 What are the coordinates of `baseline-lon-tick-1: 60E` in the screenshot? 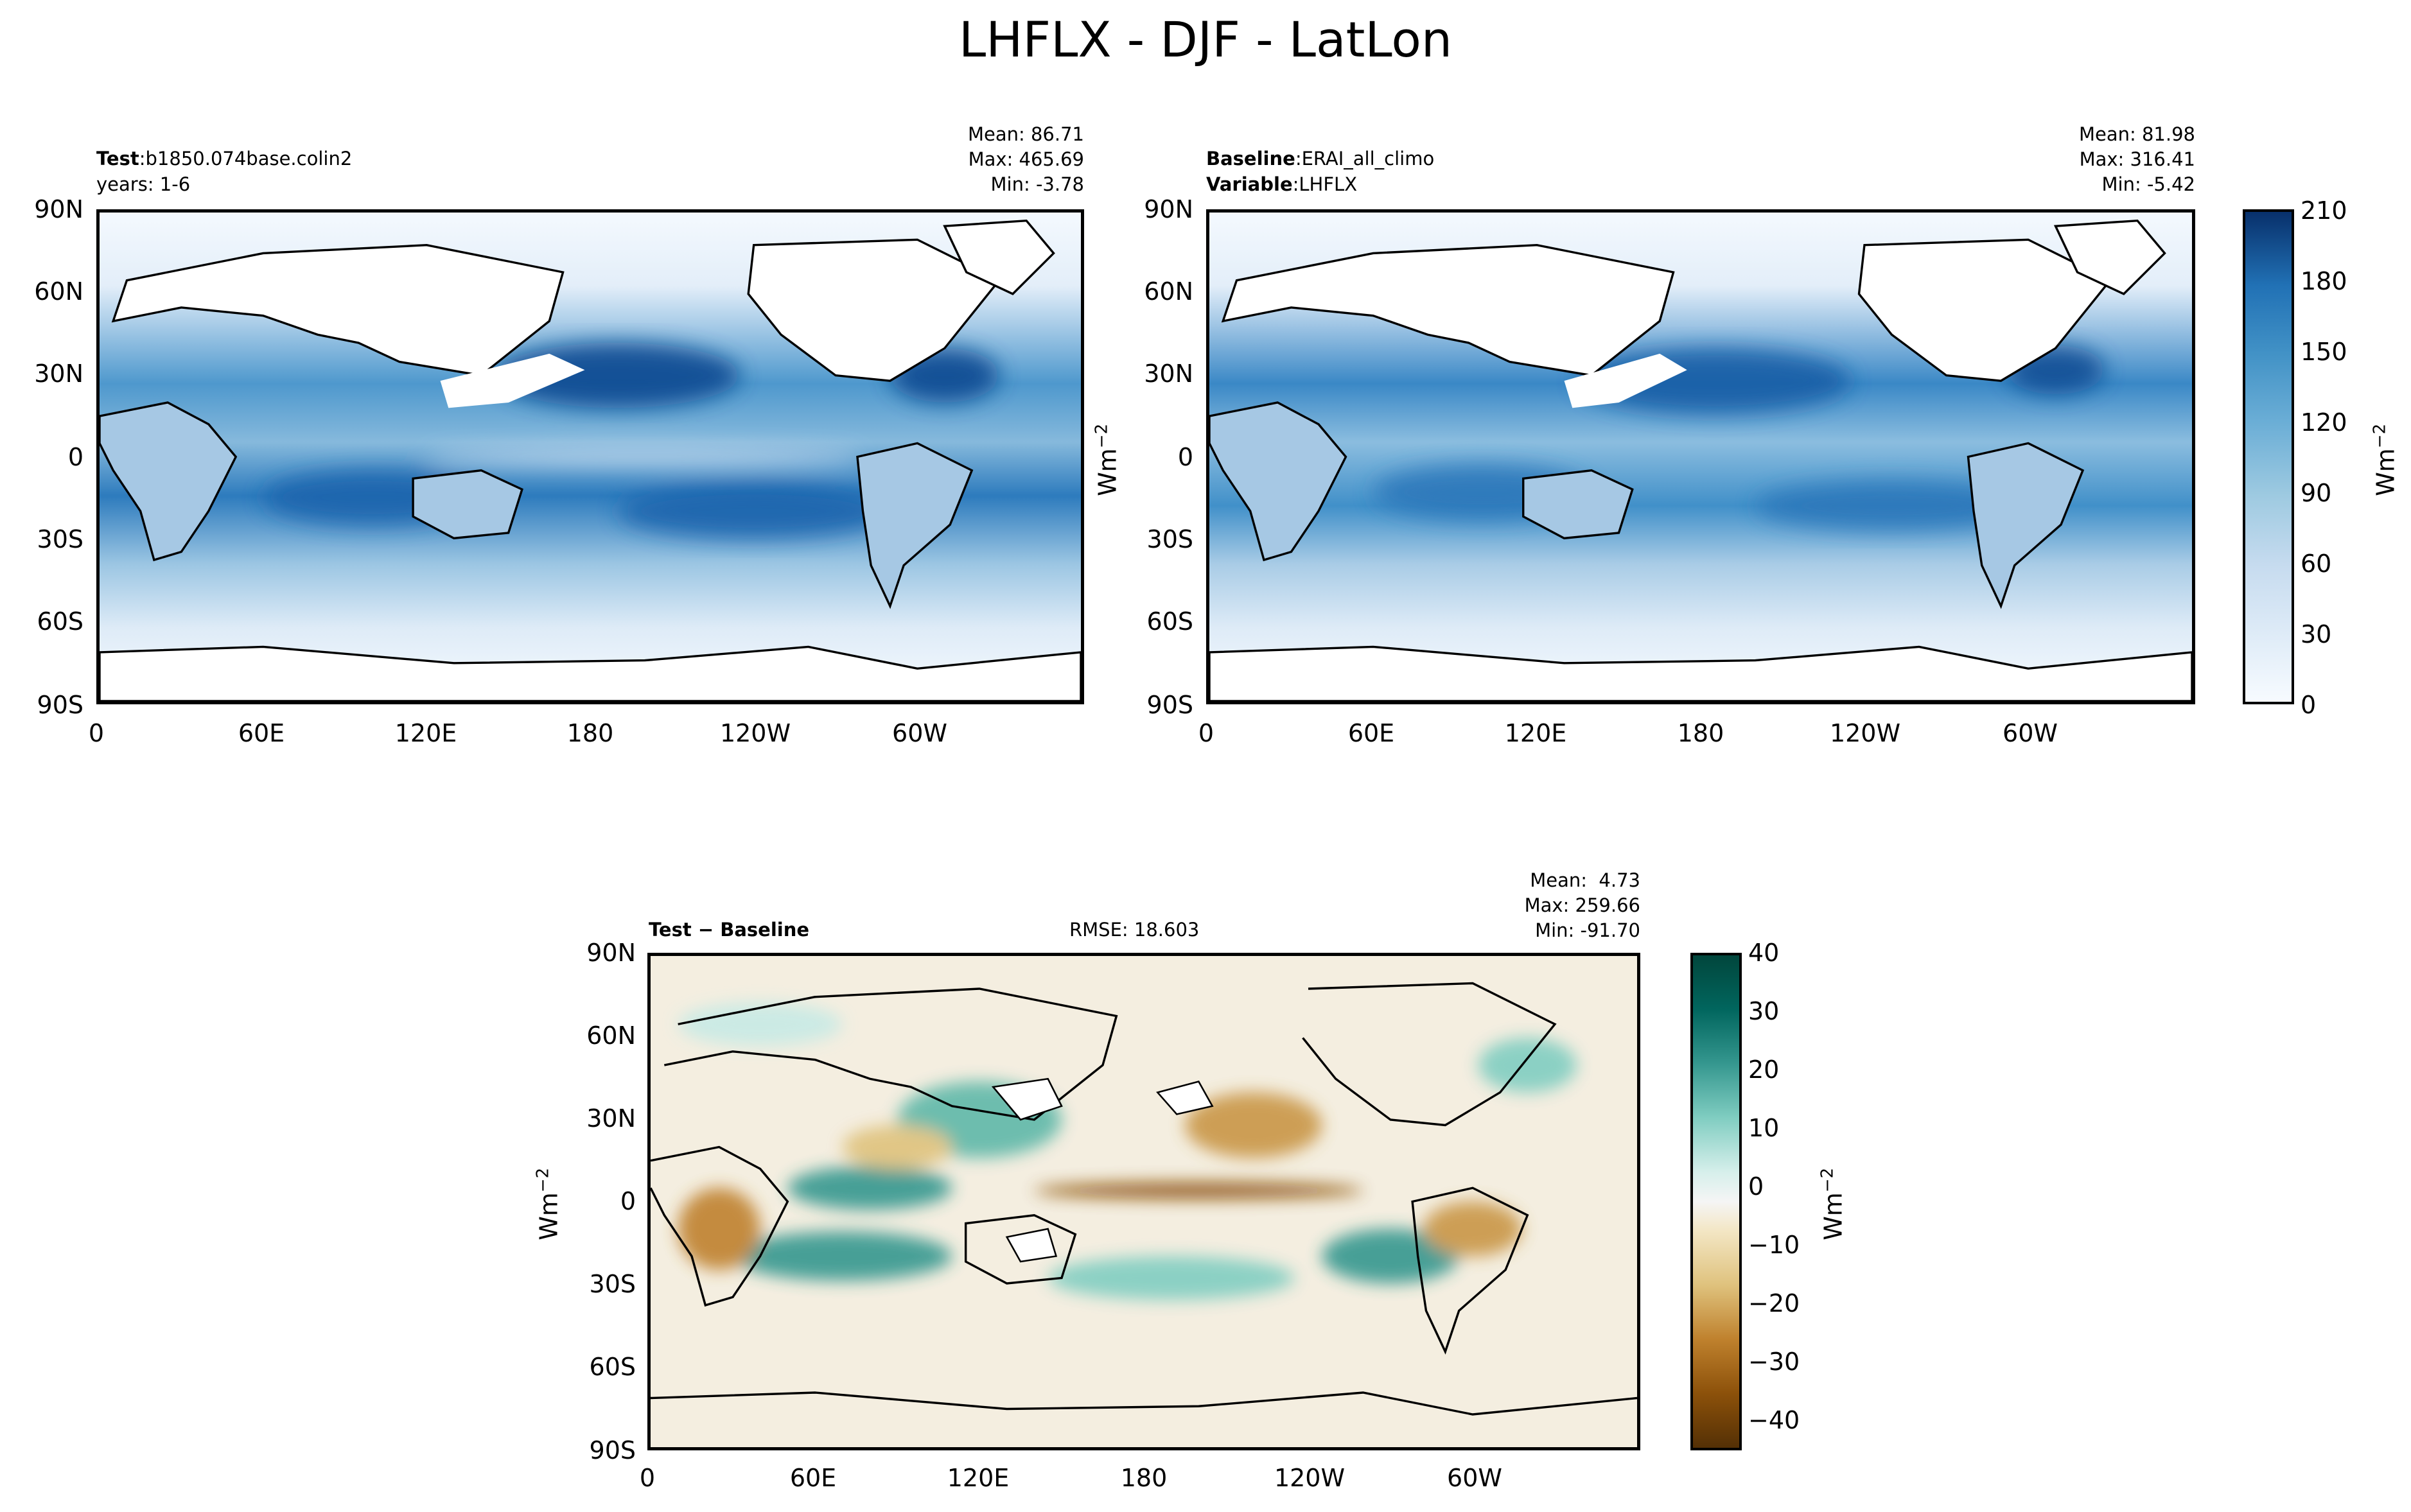 It's located at (1371, 733).